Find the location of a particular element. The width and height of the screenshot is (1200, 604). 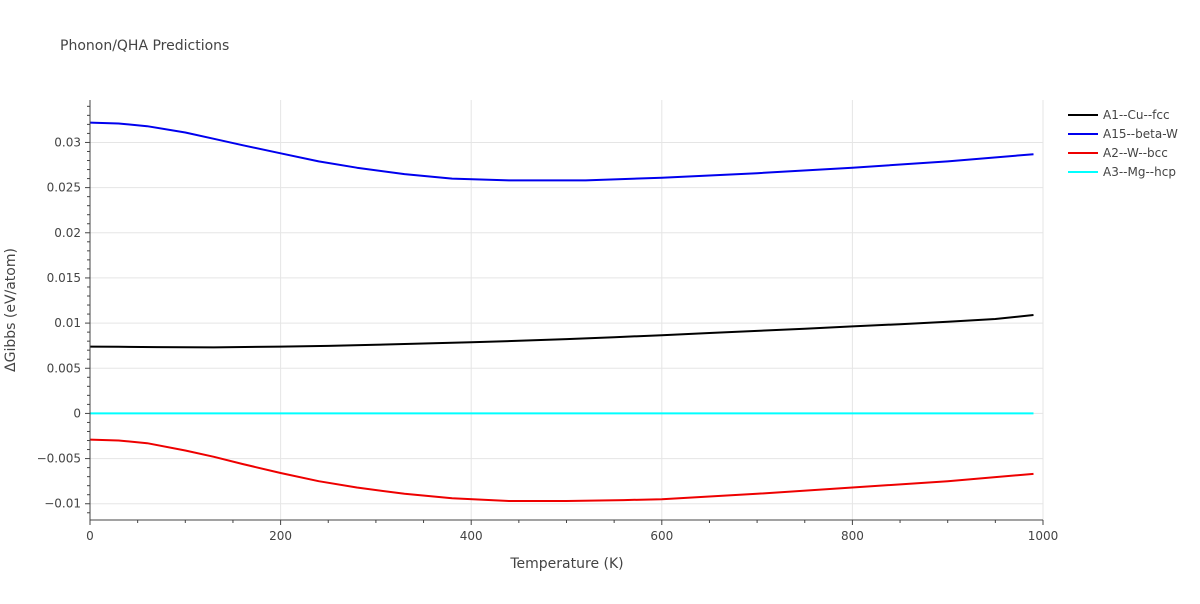

legend-item: A2--W--bcc is located at coordinates (1118, 153).